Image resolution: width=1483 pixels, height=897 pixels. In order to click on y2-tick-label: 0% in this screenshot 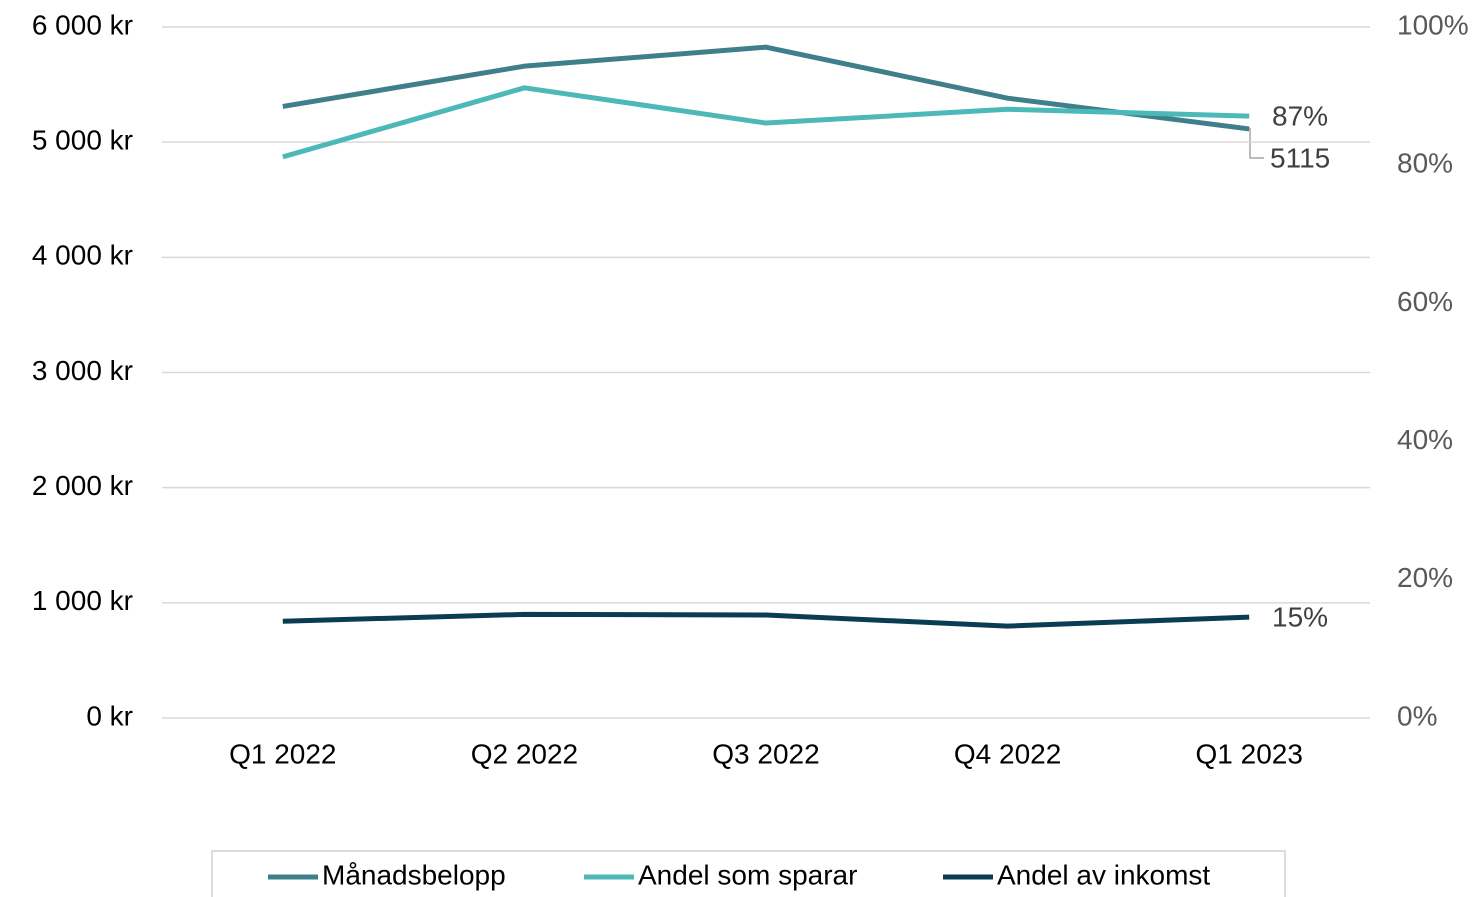, I will do `click(1417, 715)`.